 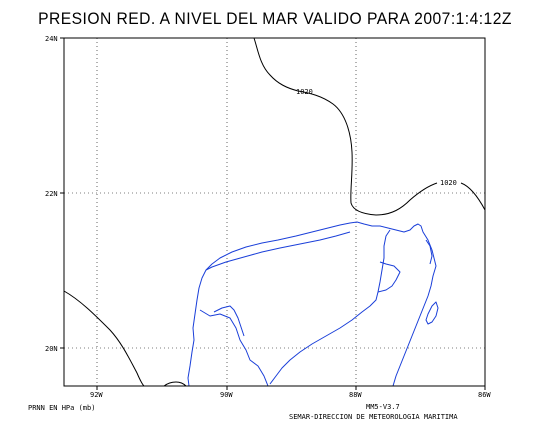 I want to click on isobar-west, so click(x=104, y=338).